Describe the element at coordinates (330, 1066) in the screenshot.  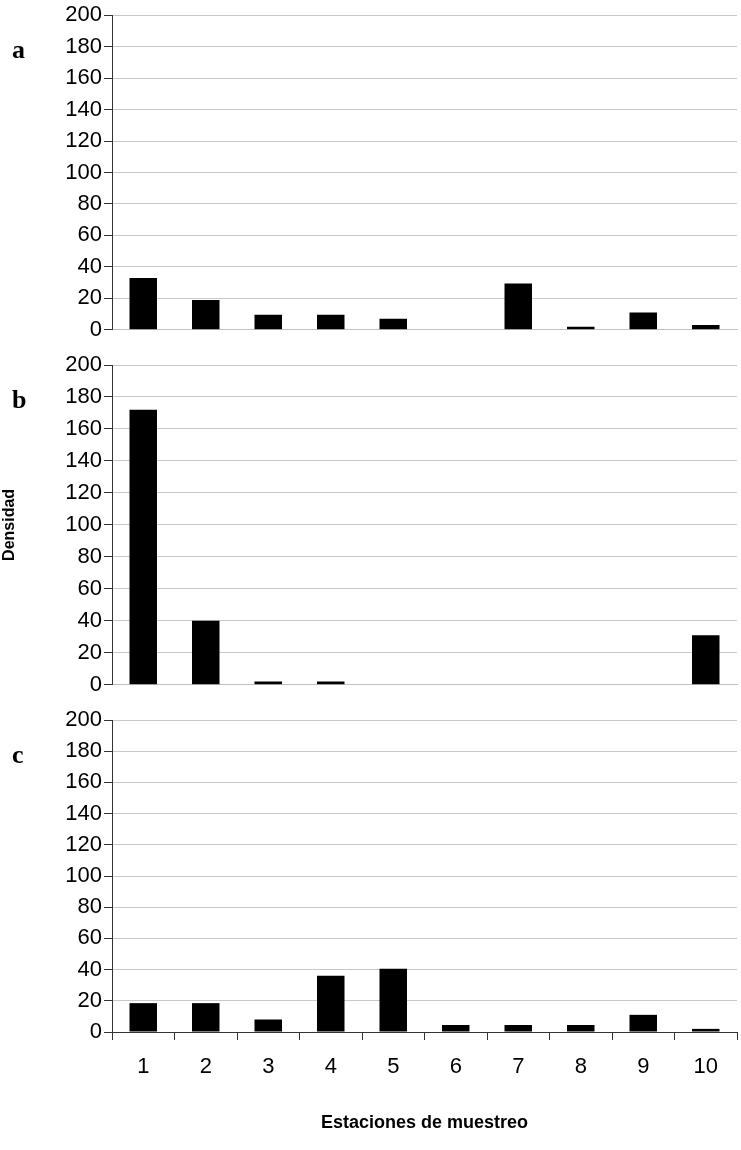
I see `x-tick-label: 4` at that location.